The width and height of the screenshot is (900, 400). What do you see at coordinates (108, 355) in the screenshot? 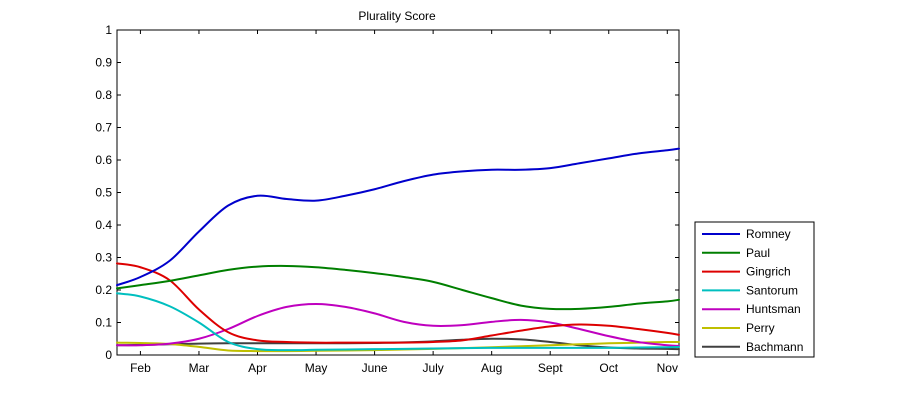
I see `y-tick-label: 0` at bounding box center [108, 355].